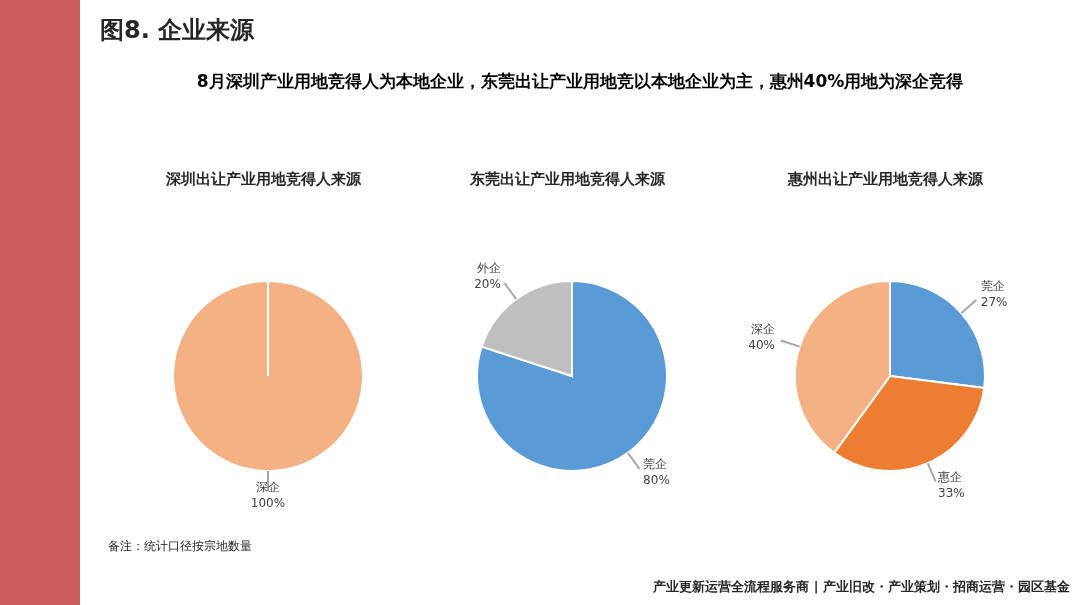 The width and height of the screenshot is (1080, 605). Describe the element at coordinates (885, 179) in the screenshot. I see `chart-title: 惠州出让产业用地竞得人来源` at that location.